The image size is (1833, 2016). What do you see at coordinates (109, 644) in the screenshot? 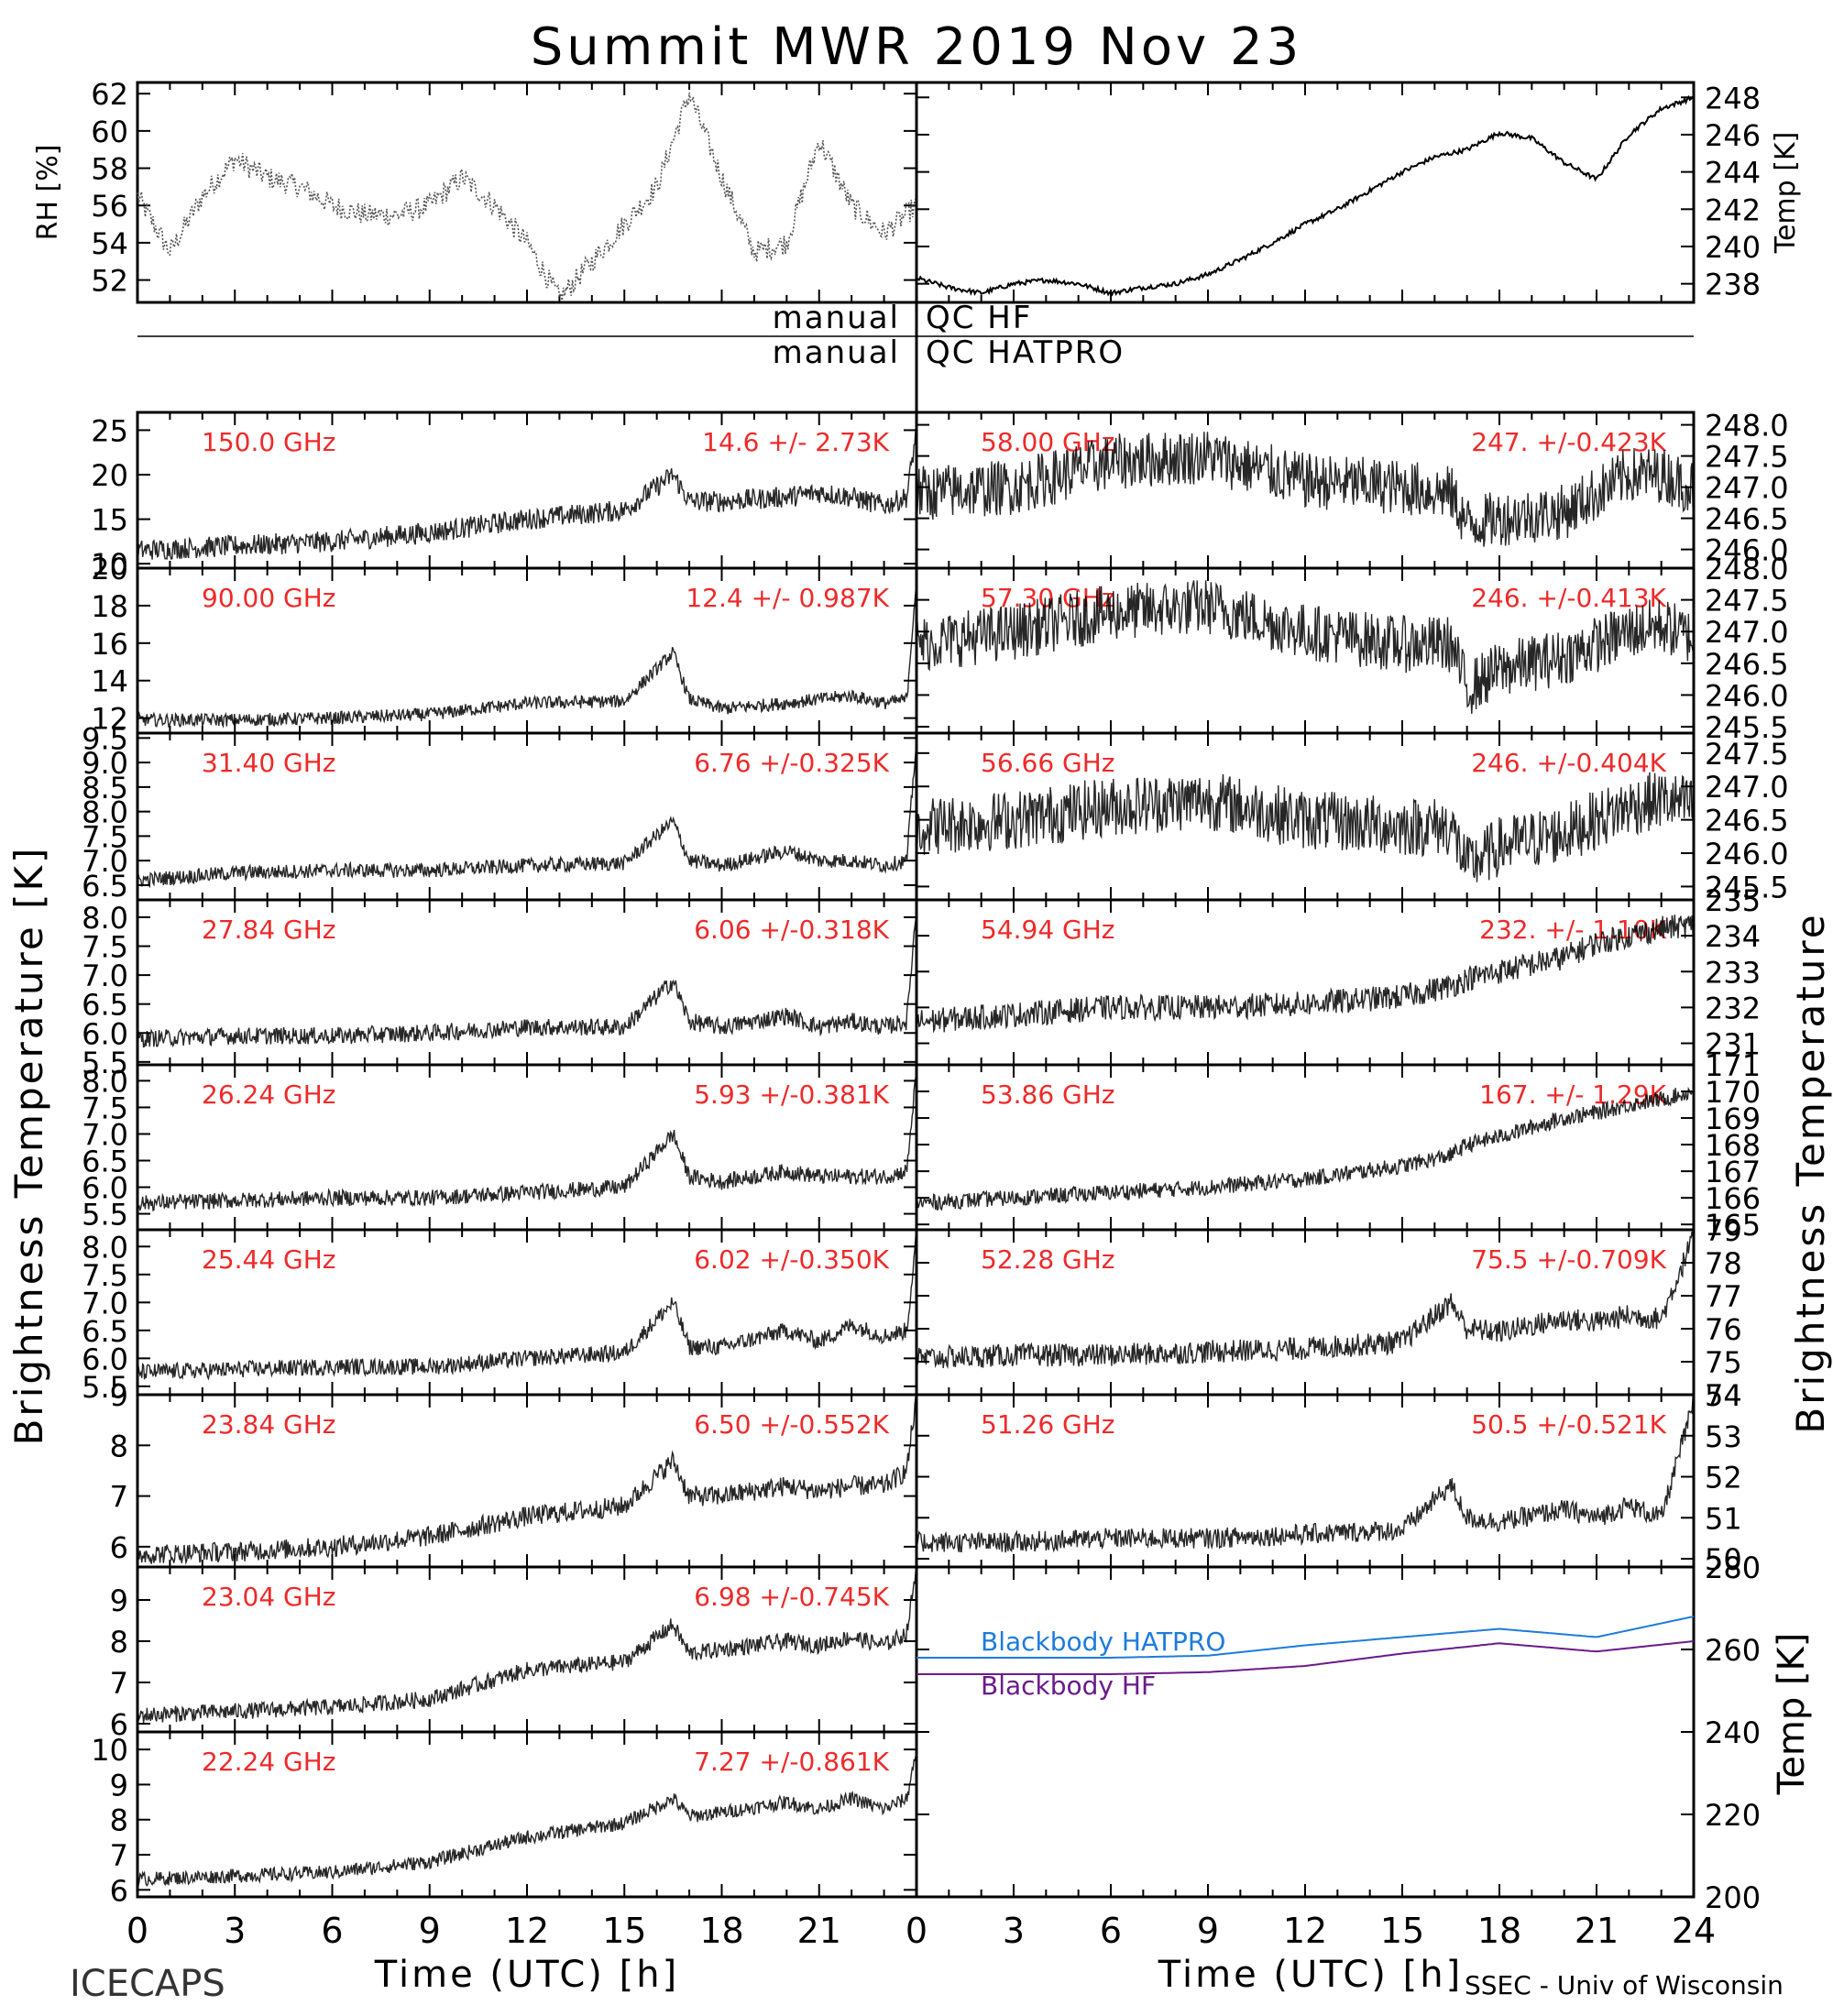
I see `y-tick-label: 16` at bounding box center [109, 644].